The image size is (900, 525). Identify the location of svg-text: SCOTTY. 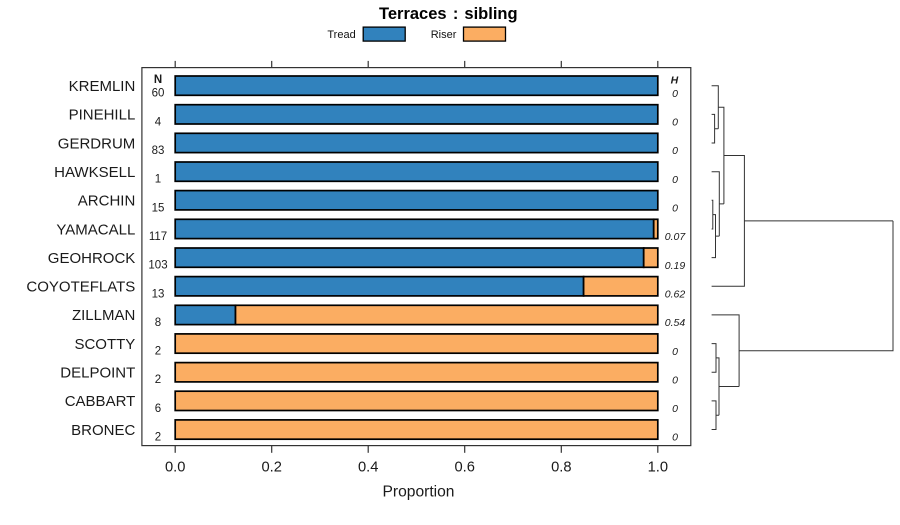
(104, 344).